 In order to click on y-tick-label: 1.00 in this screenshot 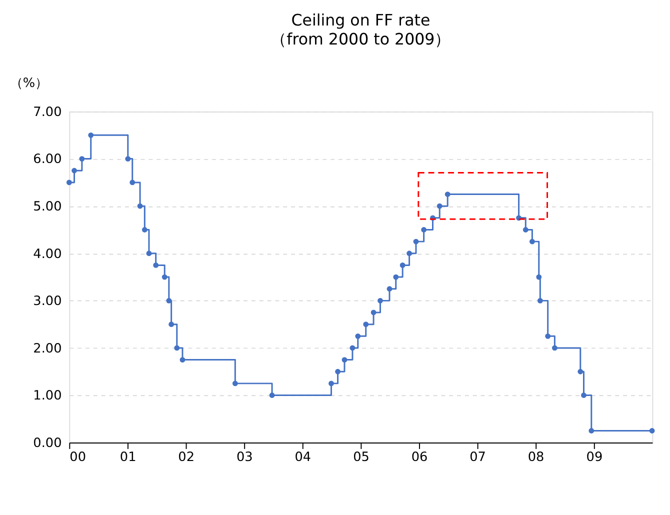, I will do `click(47, 396)`.